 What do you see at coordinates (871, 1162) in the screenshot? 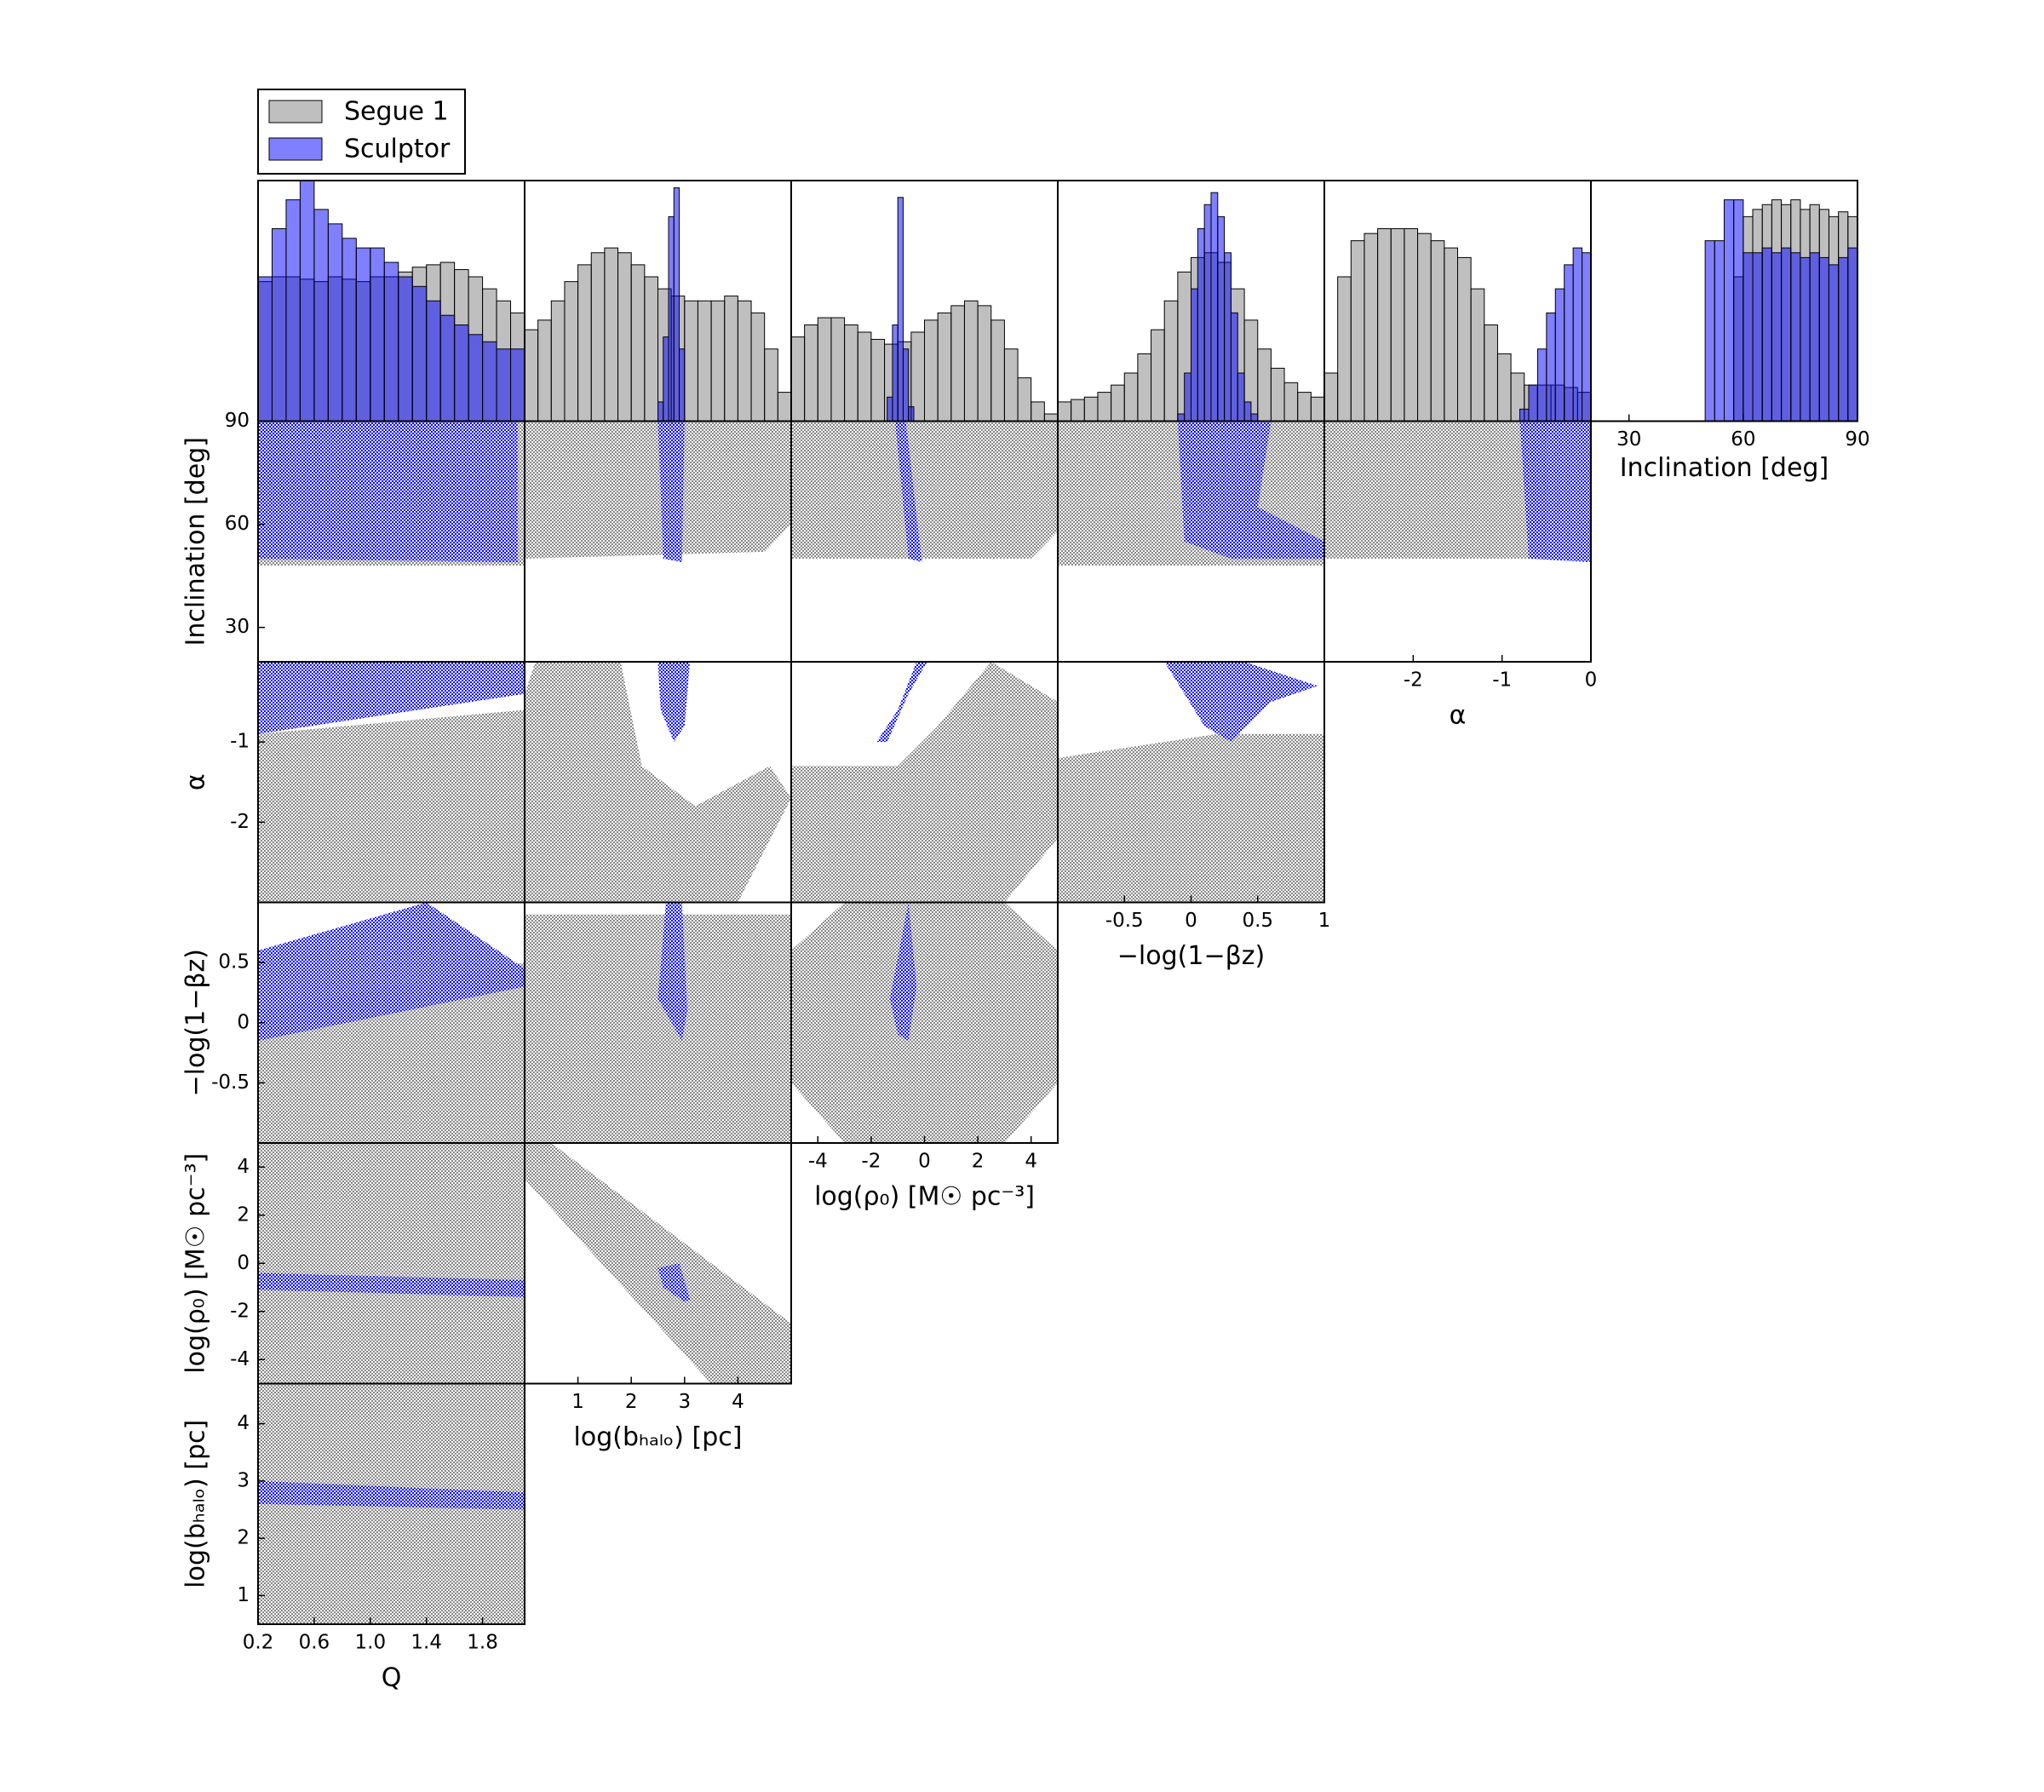
I see `x-tick-label: -2` at bounding box center [871, 1162].